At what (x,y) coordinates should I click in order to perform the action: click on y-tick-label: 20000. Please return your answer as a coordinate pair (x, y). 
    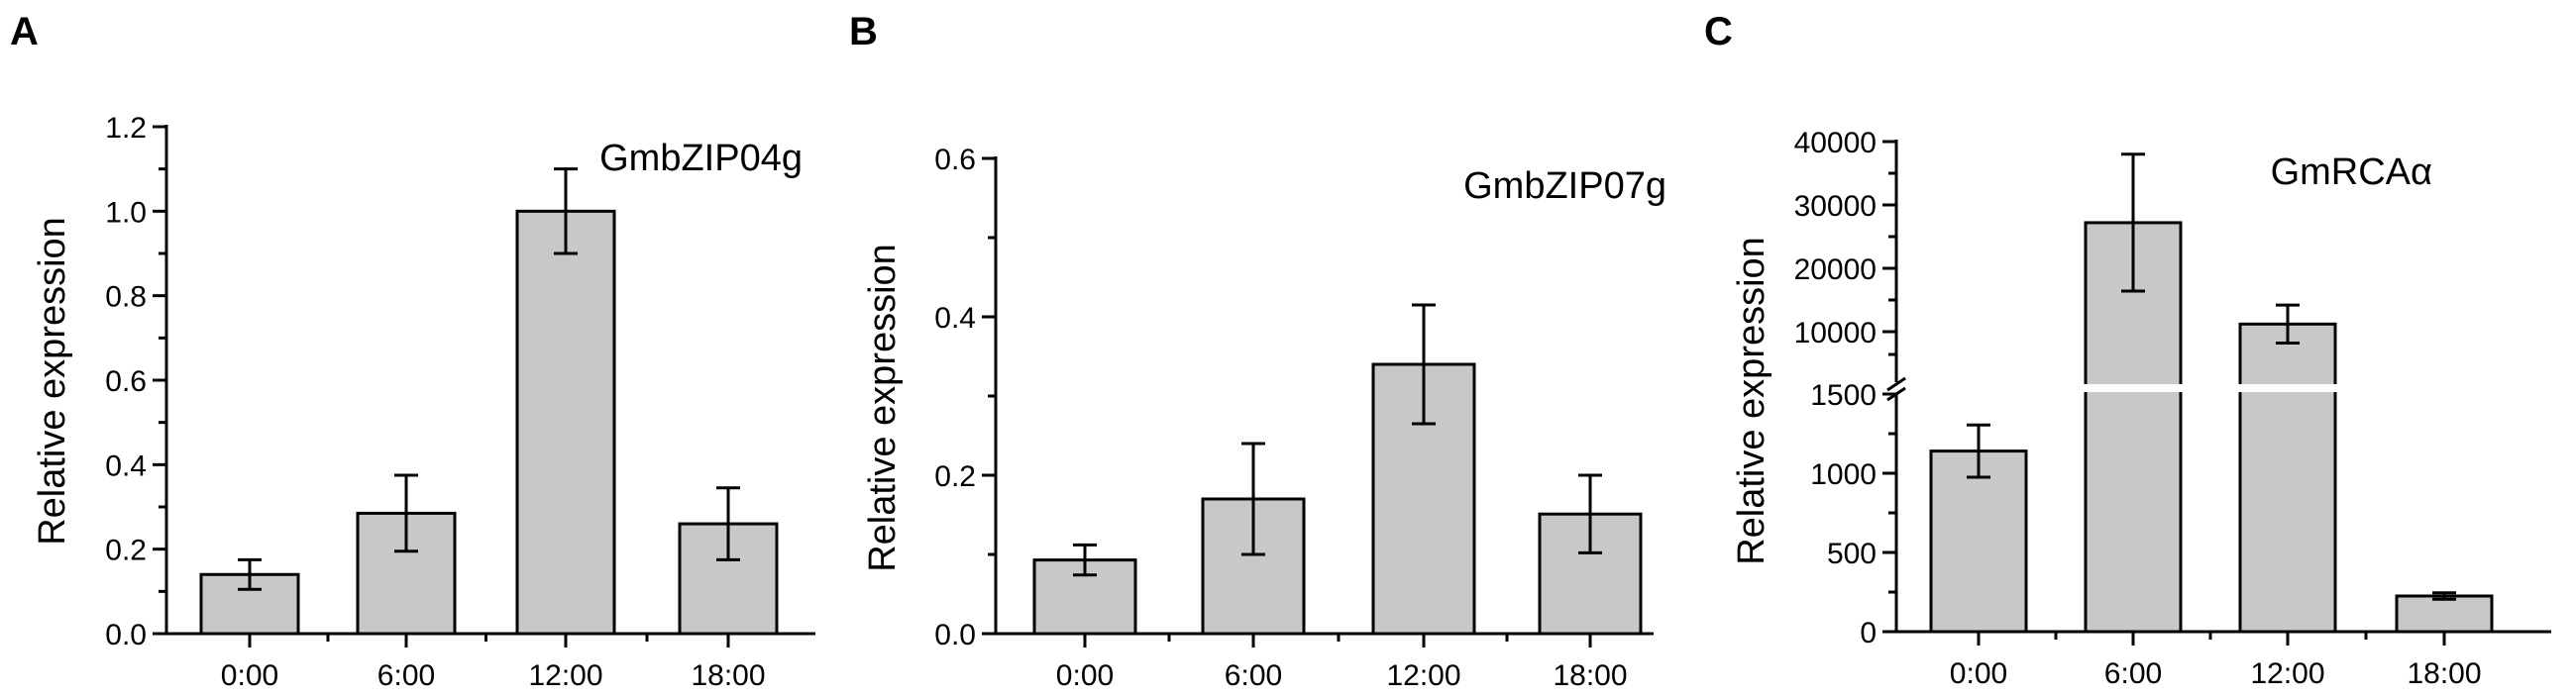
    Looking at the image, I should click on (1835, 270).